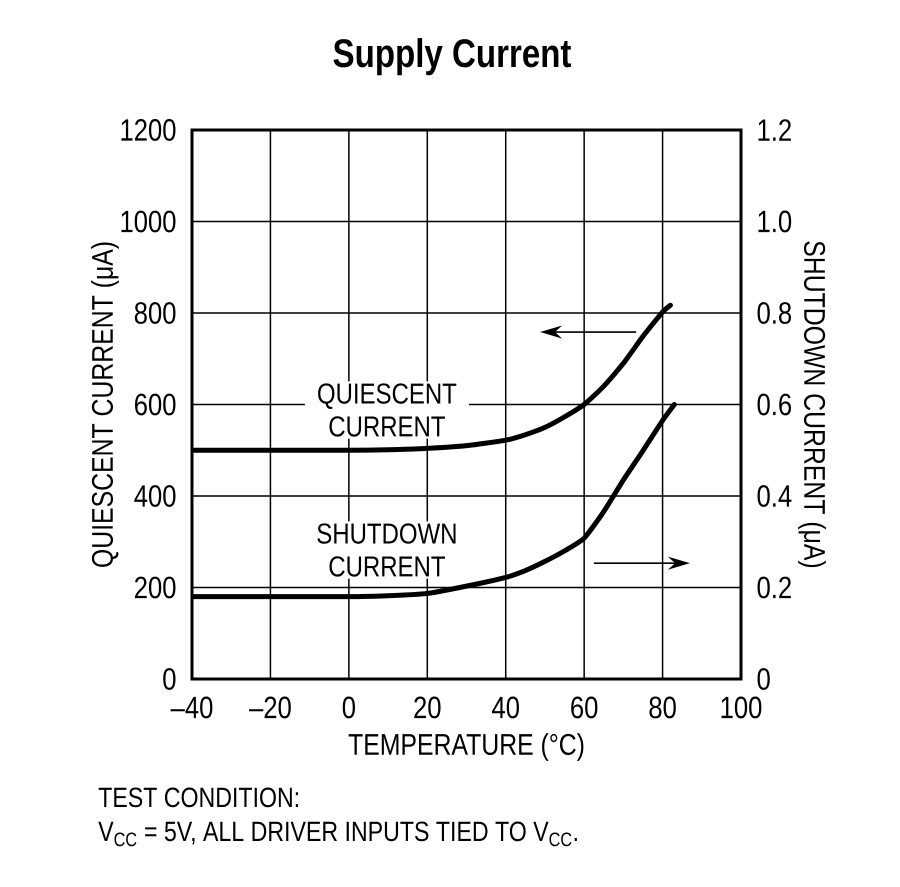 This screenshot has height=887, width=900. What do you see at coordinates (584, 707) in the screenshot?
I see `x-tick-label: 60` at bounding box center [584, 707].